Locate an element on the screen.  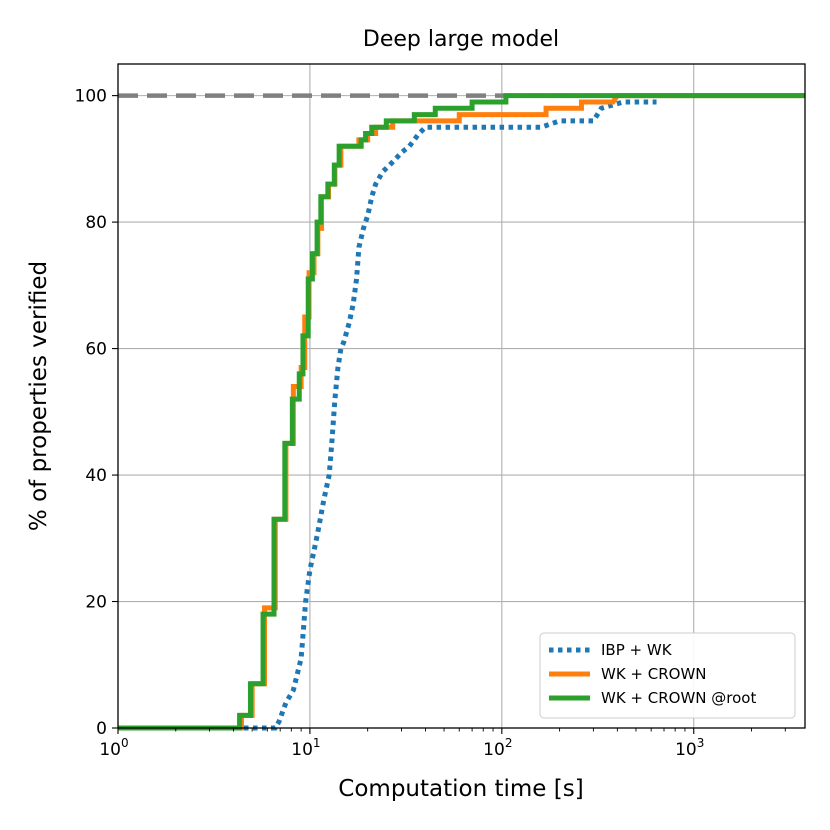
legend: IBP + WK WK + CROWN WK + CROWN @root is located at coordinates (667, 675).